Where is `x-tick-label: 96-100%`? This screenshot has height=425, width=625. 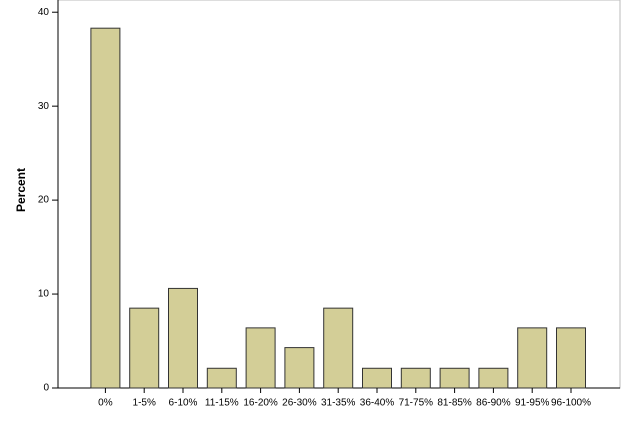
x-tick-label: 96-100% is located at coordinates (571, 403).